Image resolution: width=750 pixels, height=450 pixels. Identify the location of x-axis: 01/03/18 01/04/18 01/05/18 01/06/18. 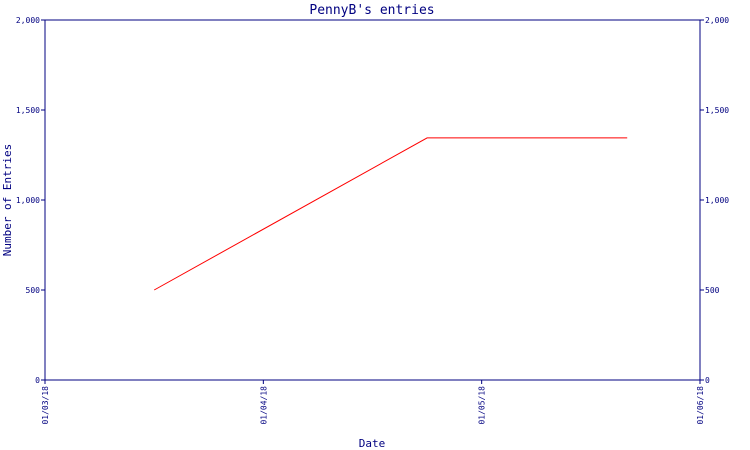
(373, 402).